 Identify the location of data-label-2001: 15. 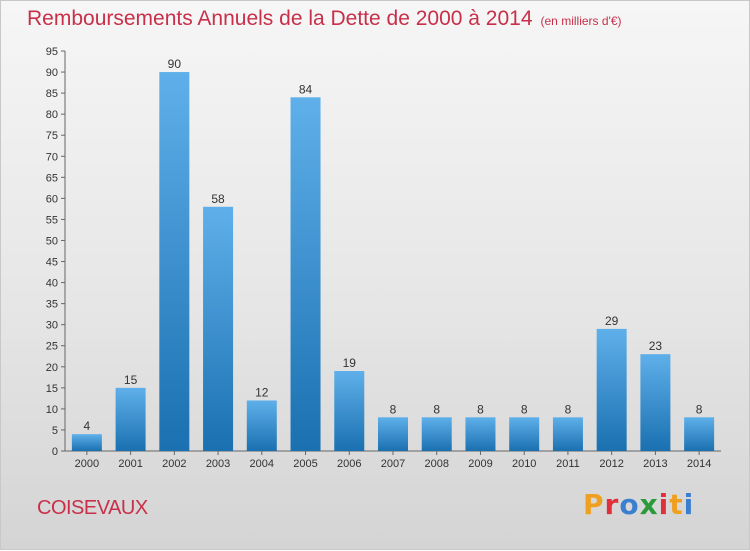
(131, 380).